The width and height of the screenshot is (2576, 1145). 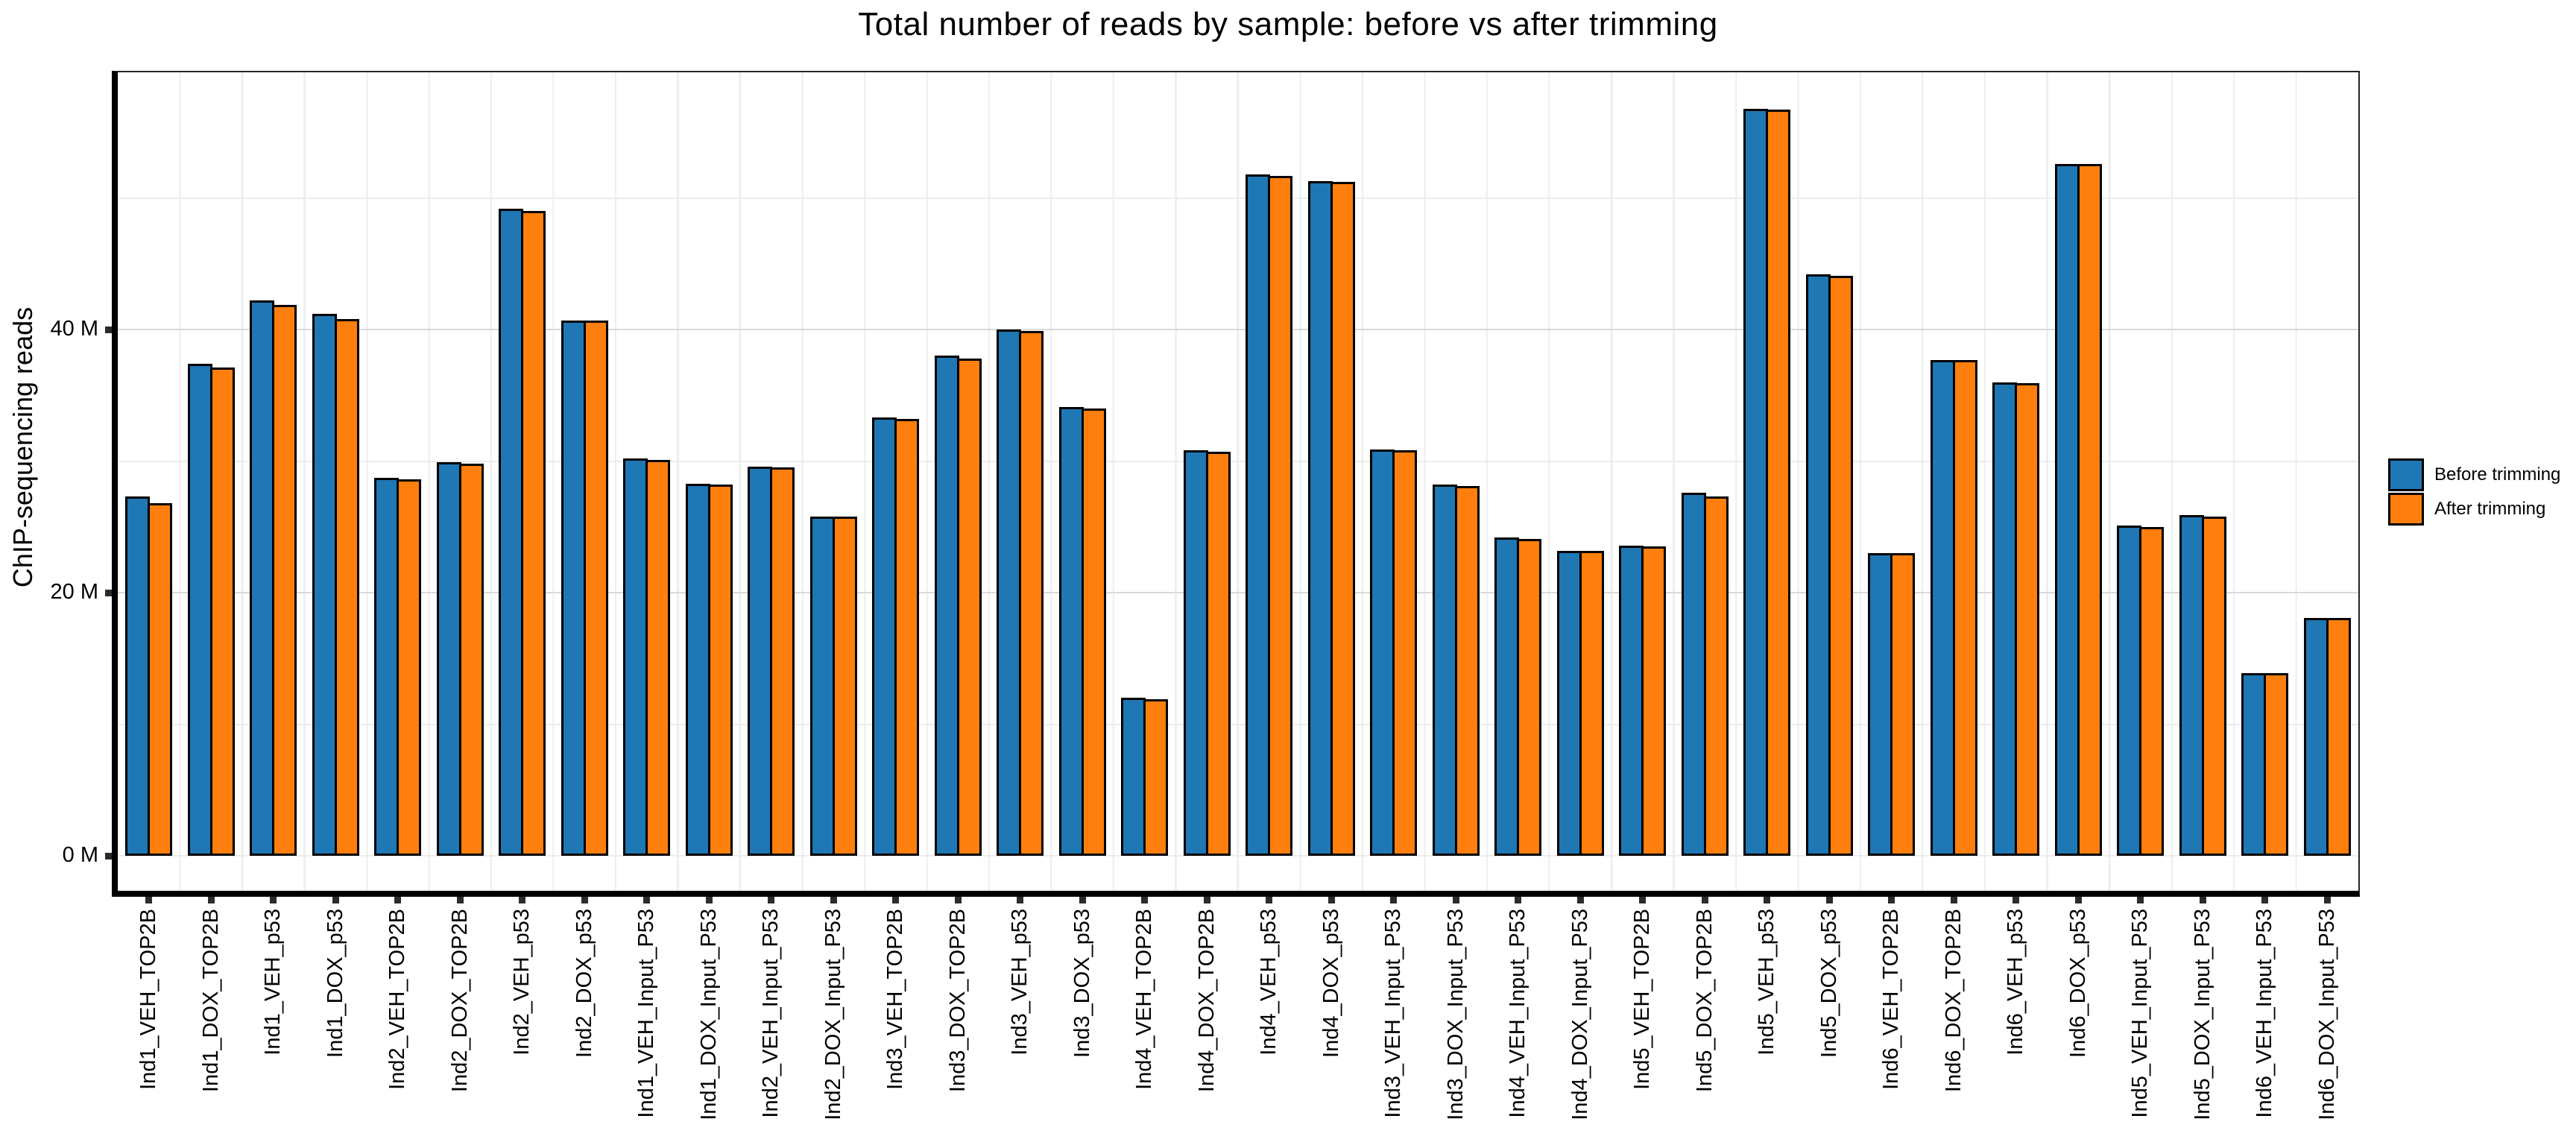 I want to click on x-tick-label-Ind1_DOX_TOP2B: Ind1_DOX_TOP2B, so click(x=212, y=1024).